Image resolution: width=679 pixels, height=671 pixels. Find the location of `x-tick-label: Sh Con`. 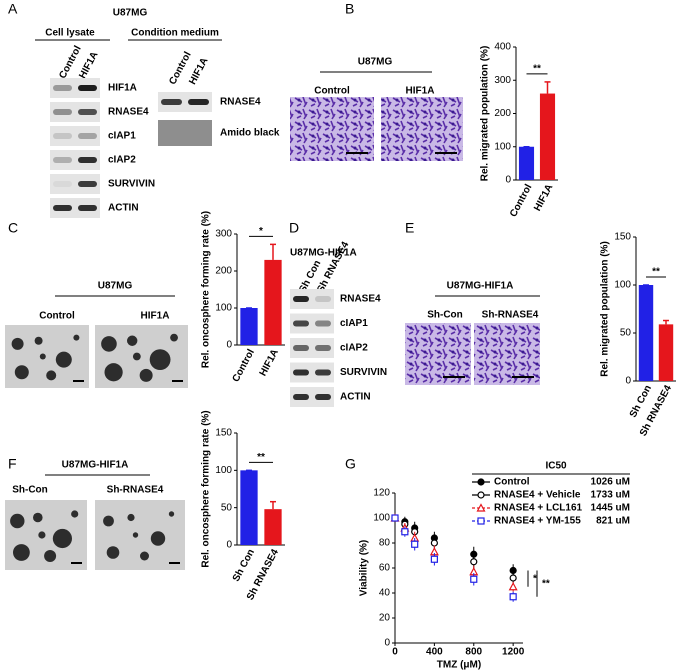

x-tick-label: Sh Con is located at coordinates (244, 565).